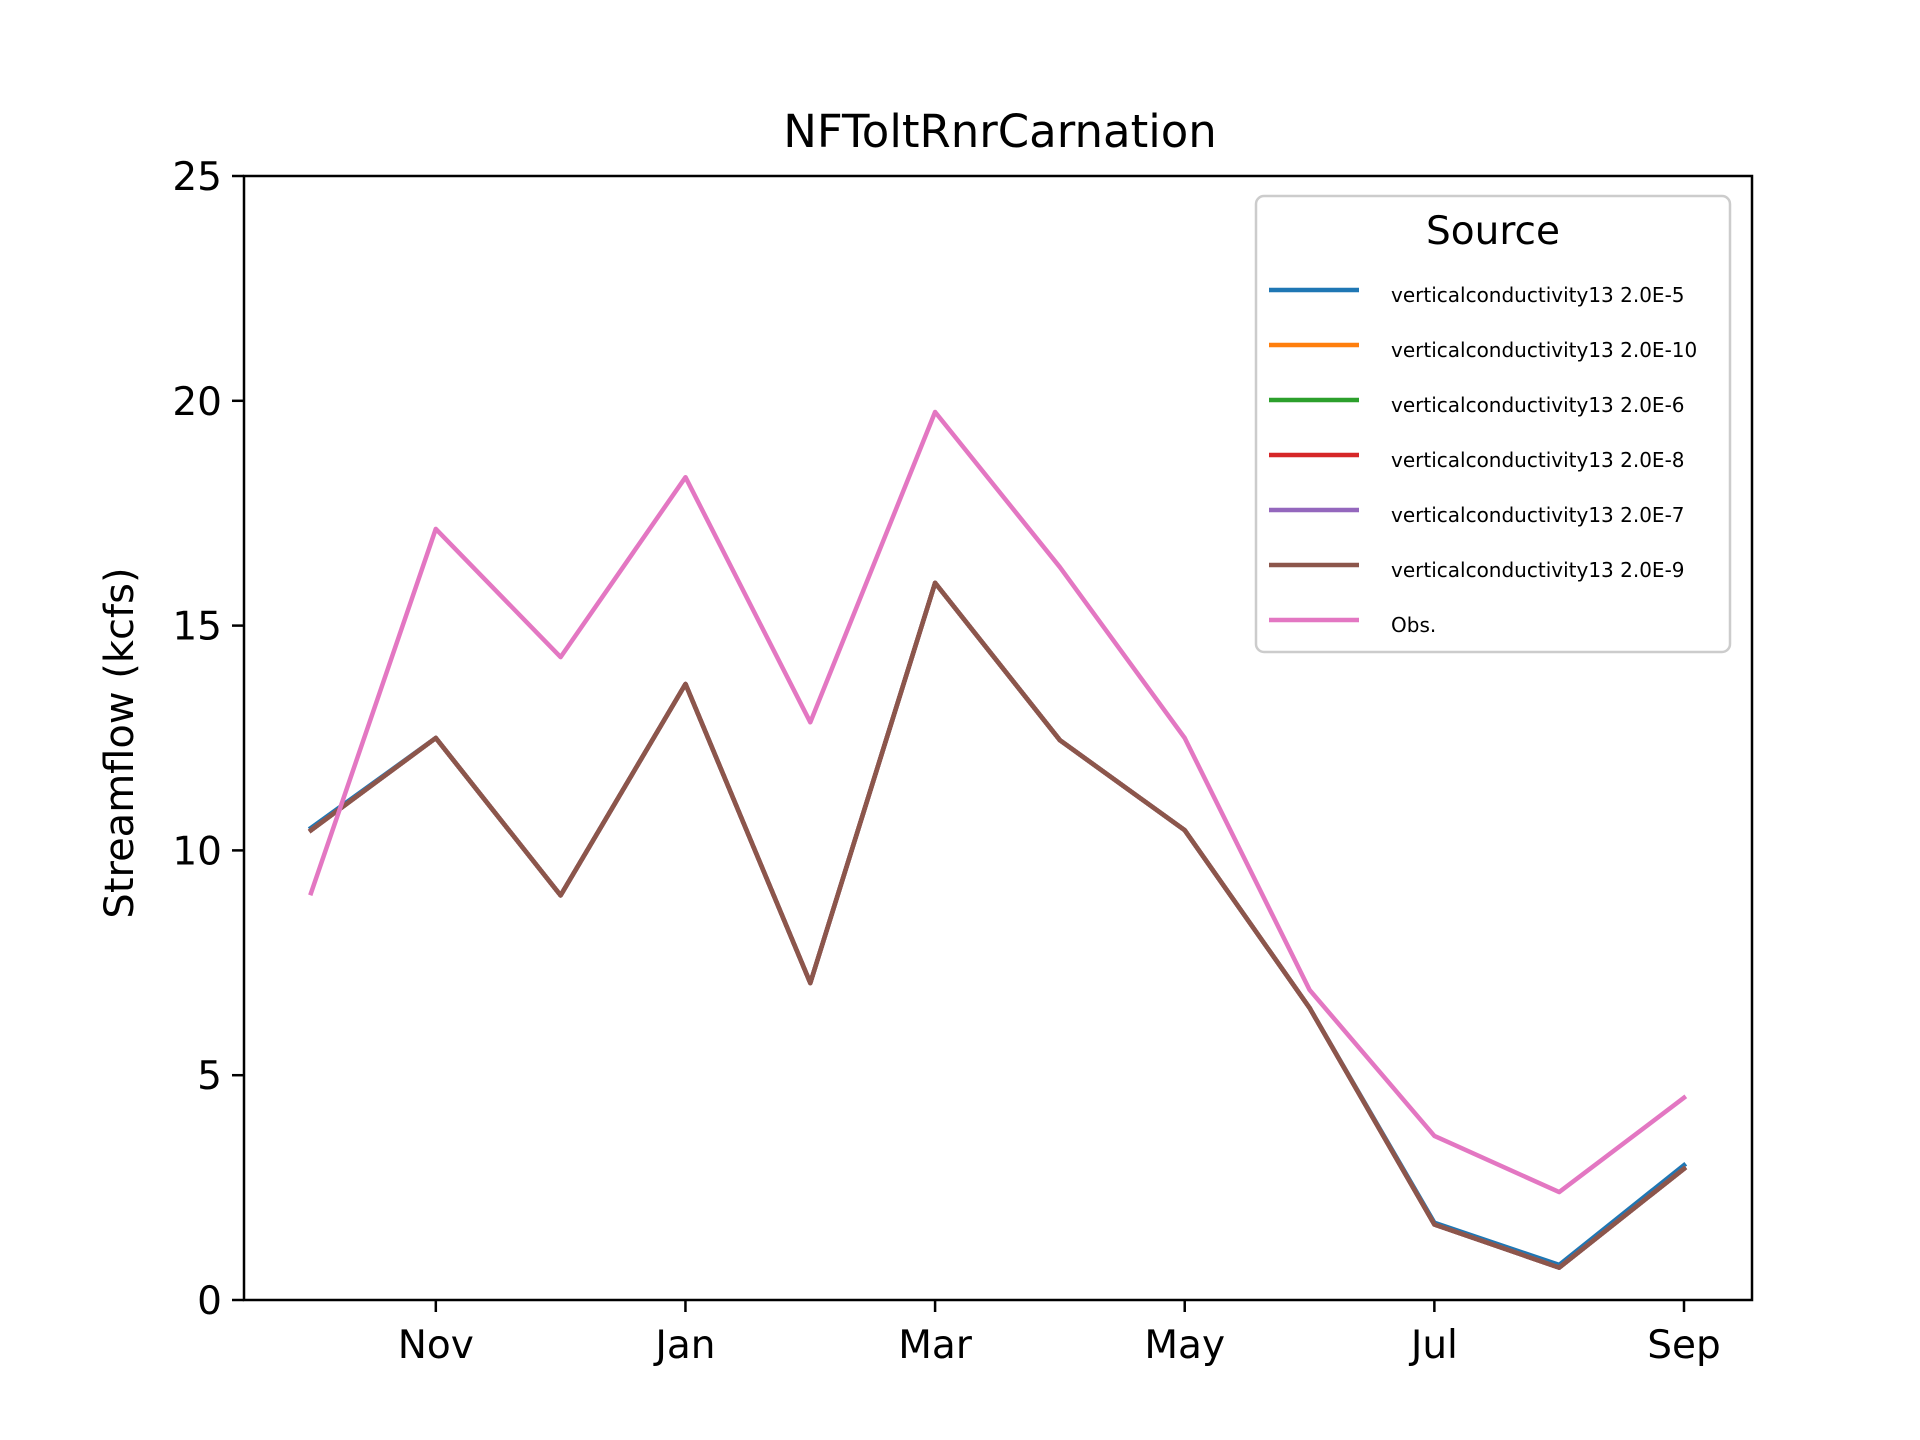 This screenshot has width=1920, height=1440. I want to click on legend-label-verticalconductivity13-2-0e-9: verticalconductivity13 2.0E-9, so click(1538, 570).